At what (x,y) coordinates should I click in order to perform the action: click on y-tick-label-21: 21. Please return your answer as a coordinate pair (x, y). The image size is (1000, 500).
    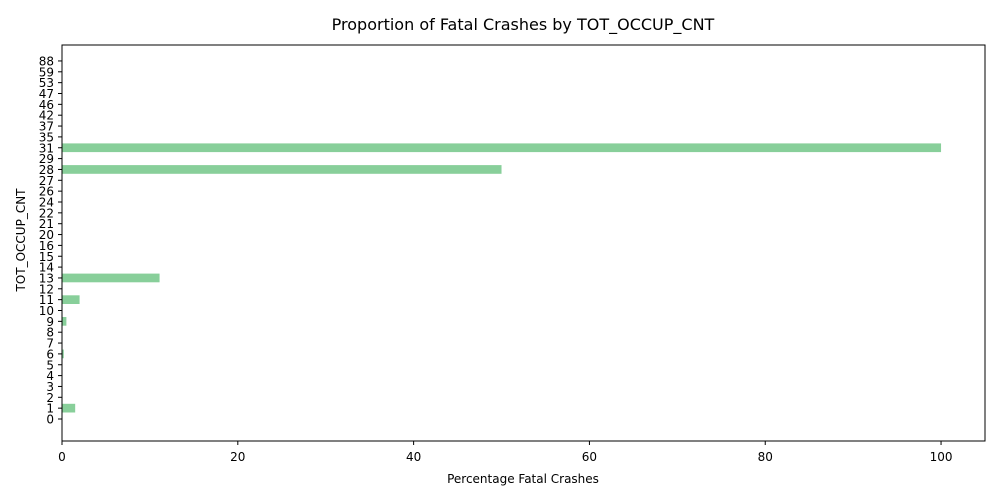
    Looking at the image, I should click on (46, 224).